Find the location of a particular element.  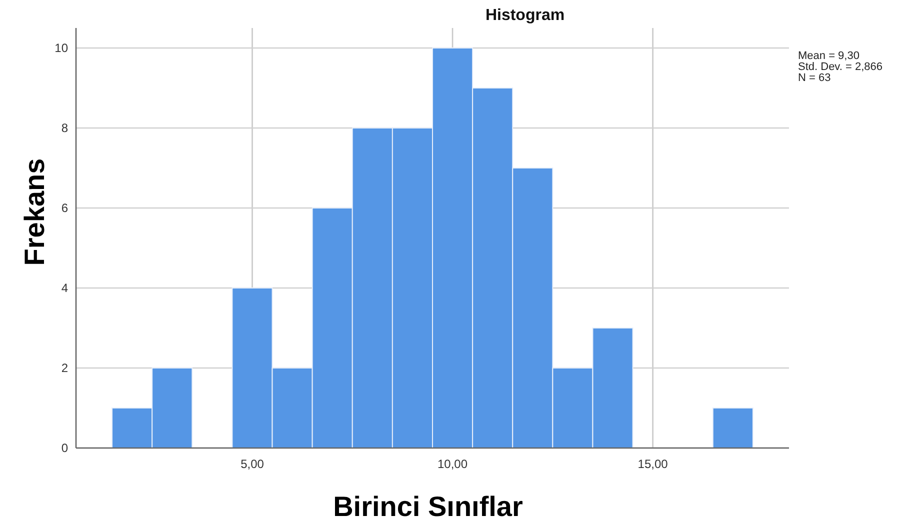

x-tick-label: 5,00 is located at coordinates (252, 464).